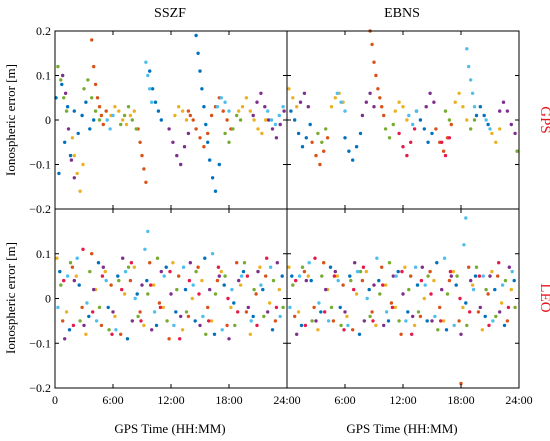 The width and height of the screenshot is (550, 441). What do you see at coordinates (43, 31) in the screenshot?
I see `y-tick-label-r0-0: 0.2` at bounding box center [43, 31].